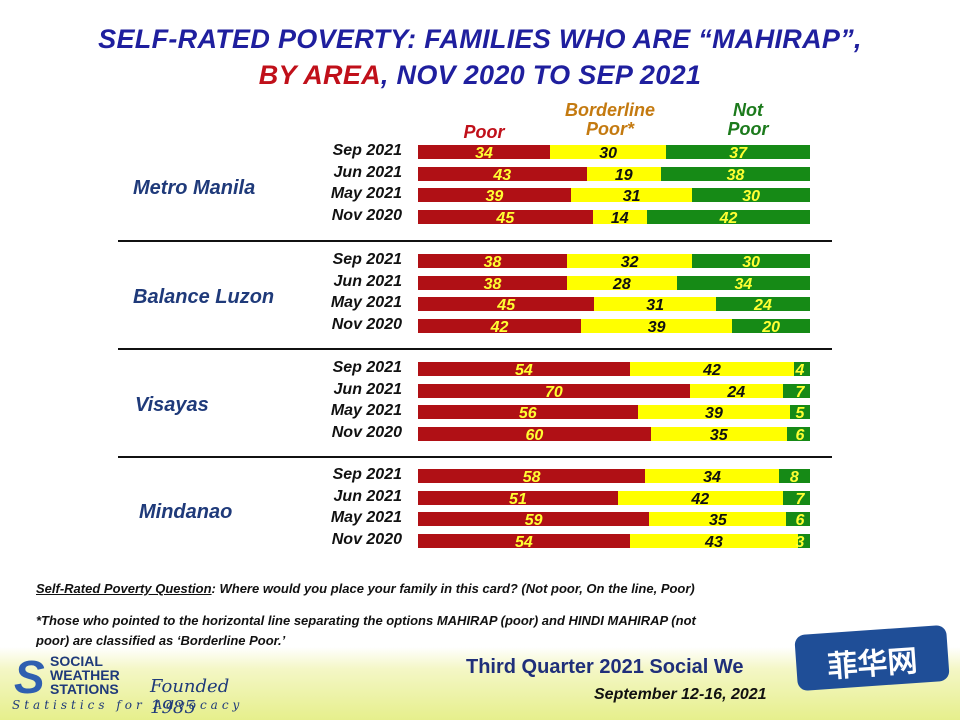  I want to click on row-date-label: May 2021, so click(366, 193).